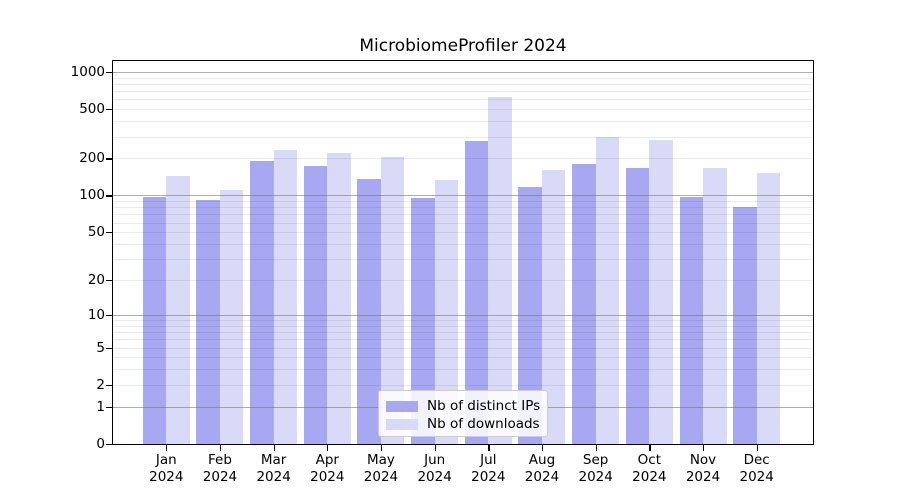 Image resolution: width=900 pixels, height=500 pixels. I want to click on bar-downloads-dec, so click(768, 308).